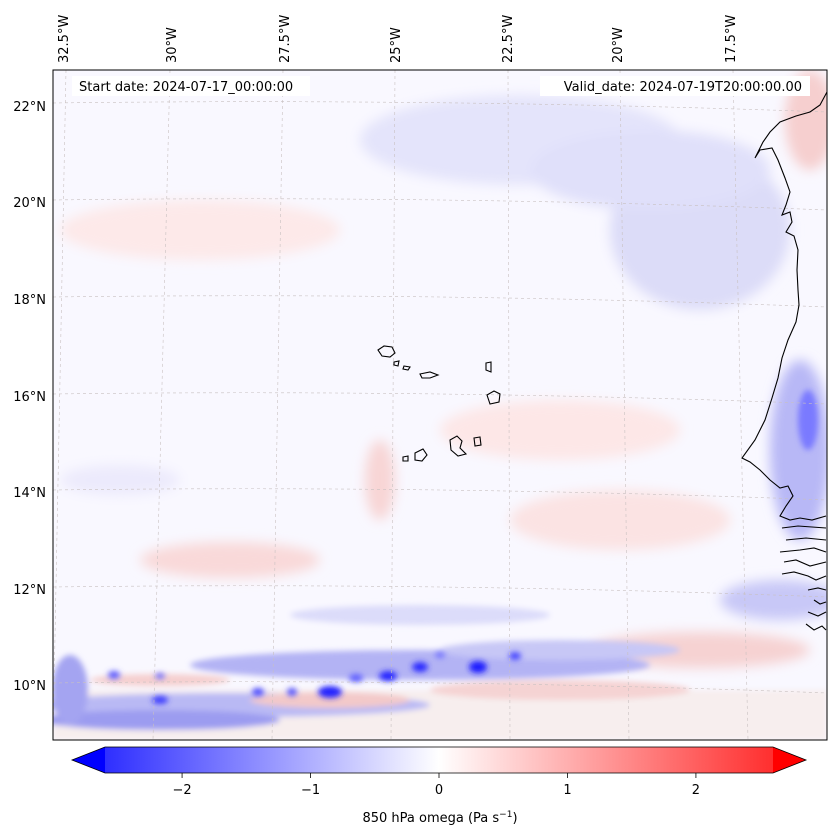  I want to click on colorbar-tick-label: 2, so click(696, 790).